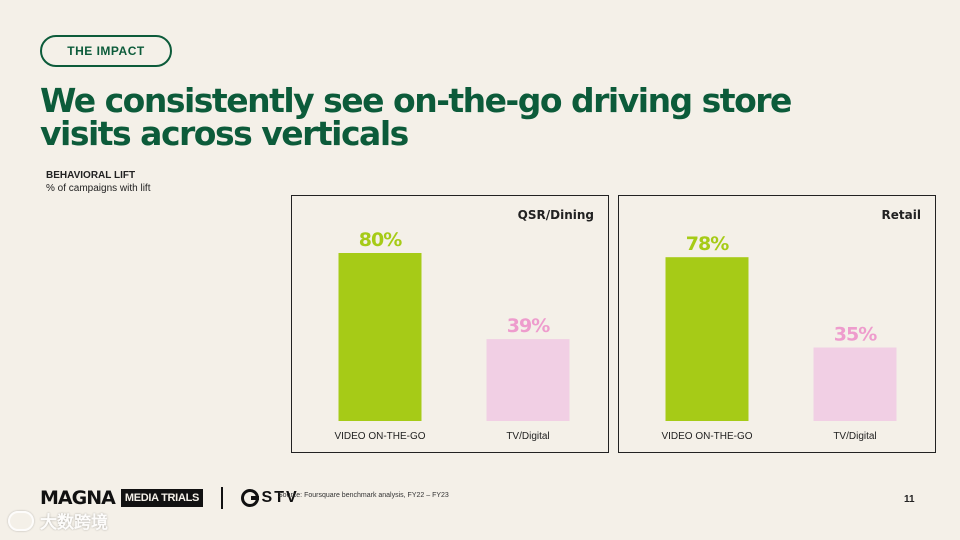 This screenshot has width=960, height=540. Describe the element at coordinates (162, 498) in the screenshot. I see `media-trials-logo: MEDIA TRIALS` at that location.